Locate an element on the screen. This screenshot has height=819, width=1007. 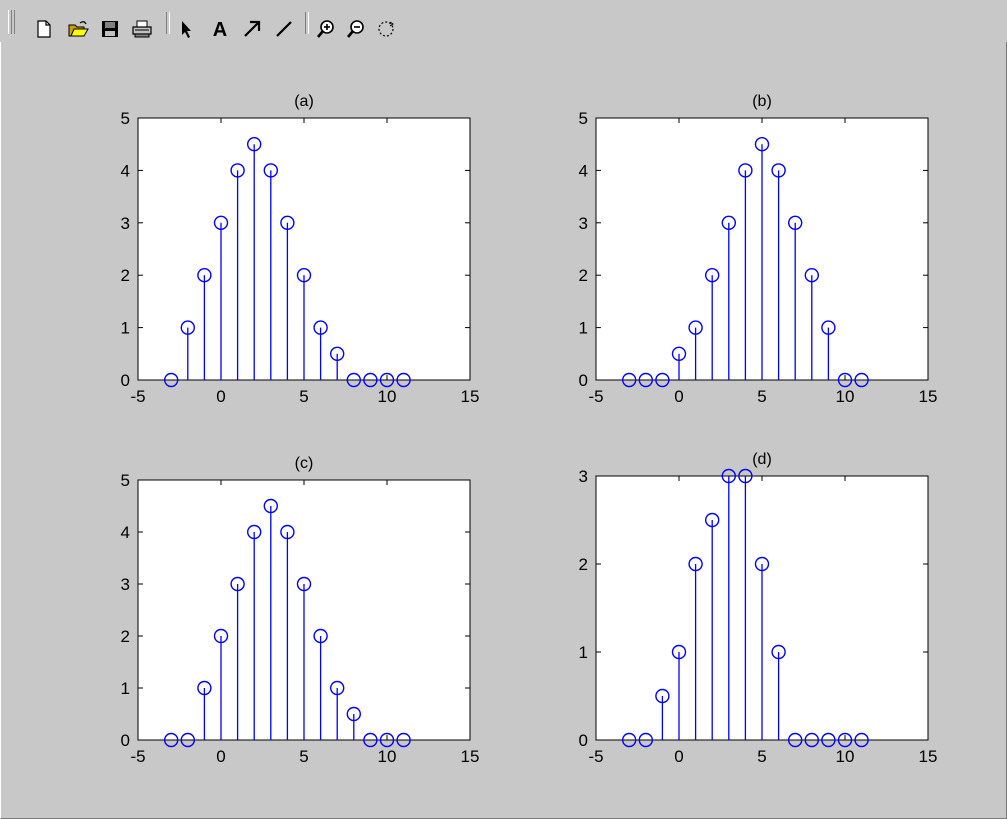
toolbar-separator is located at coordinates (307, 23).